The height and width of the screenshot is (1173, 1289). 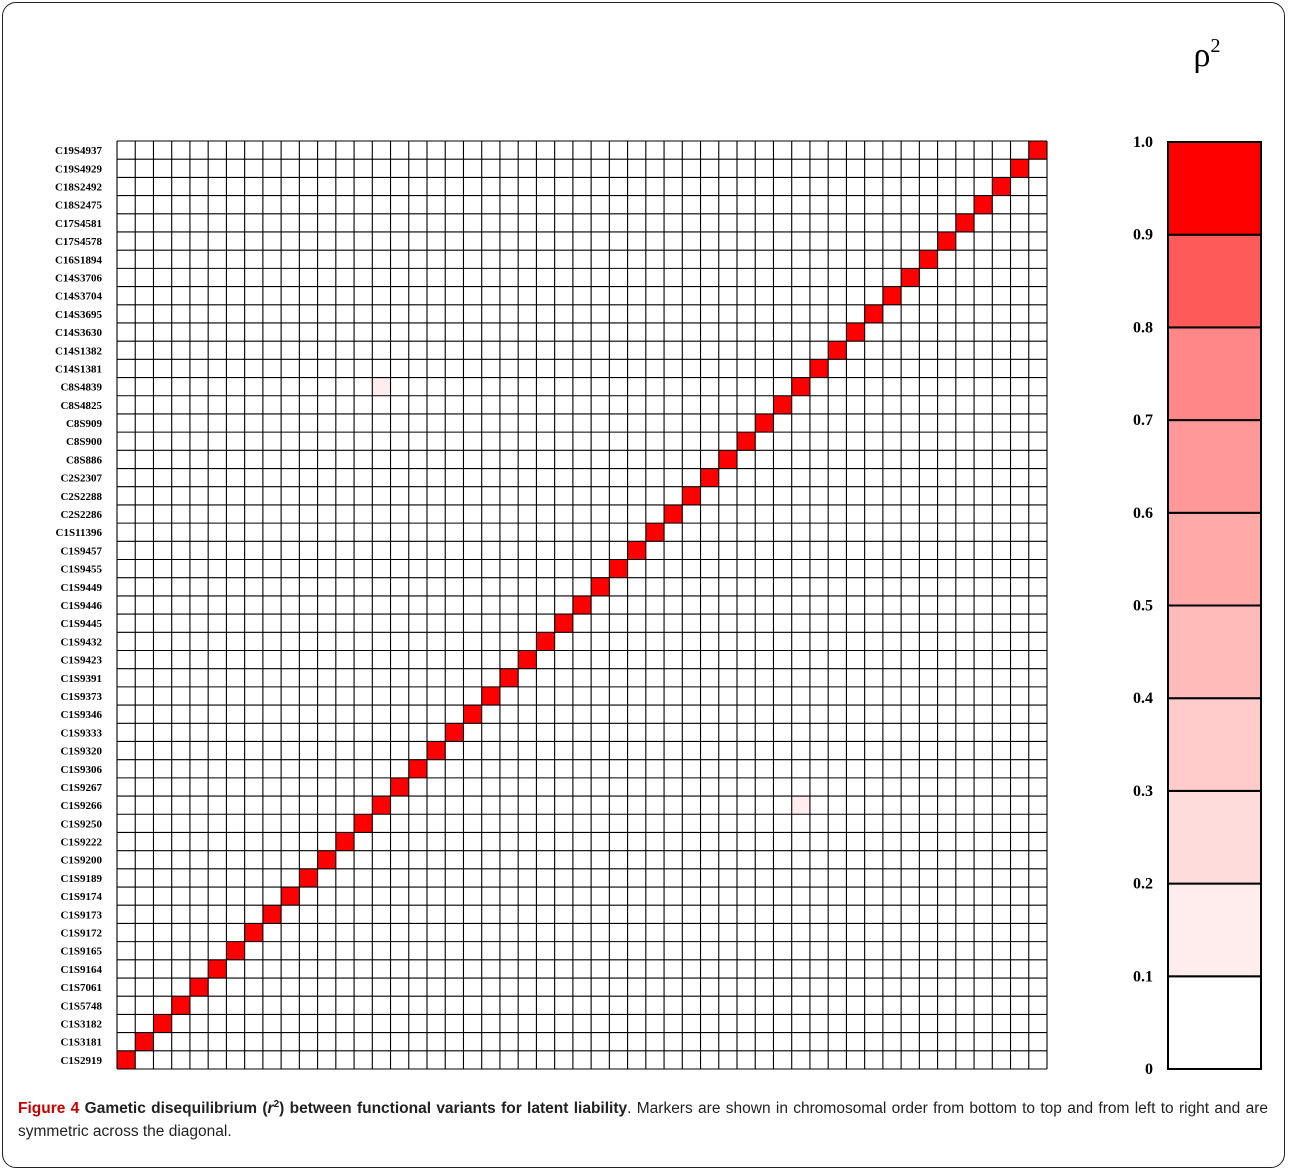 What do you see at coordinates (84, 442) in the screenshot?
I see `row-label: C8S900` at bounding box center [84, 442].